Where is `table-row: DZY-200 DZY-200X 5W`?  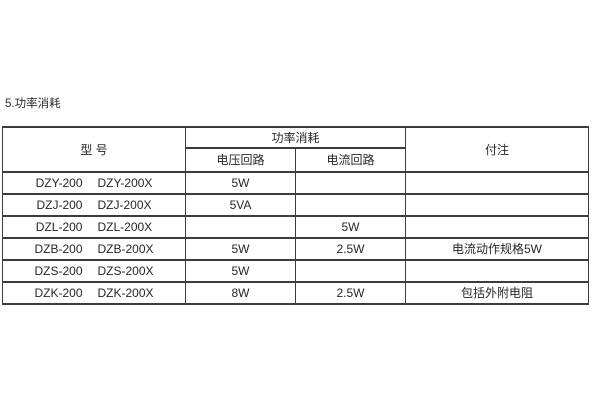
table-row: DZY-200 DZY-200X 5W is located at coordinates (296, 183).